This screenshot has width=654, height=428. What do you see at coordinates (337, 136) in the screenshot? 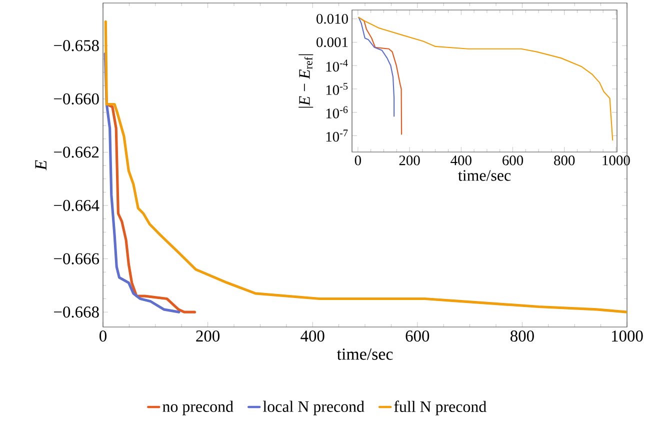
I see `y-tick-label: 10$^{-7}$` at bounding box center [337, 136].